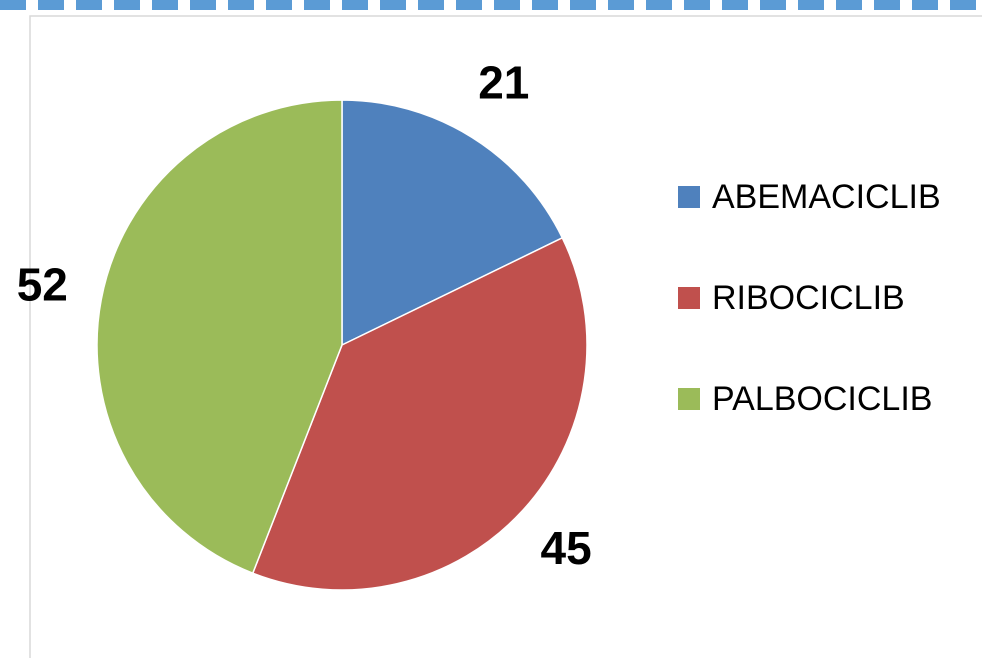  What do you see at coordinates (566, 548) in the screenshot?
I see `data-label: 45` at bounding box center [566, 548].